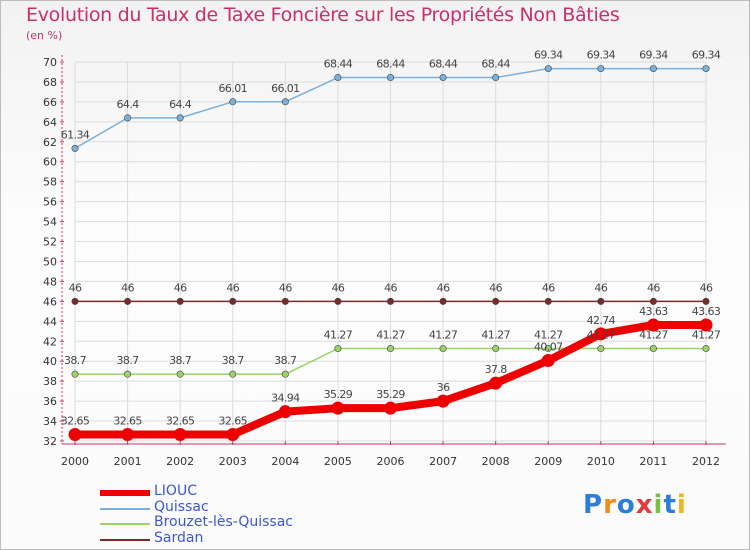 This screenshot has height=550, width=750. Describe the element at coordinates (75, 421) in the screenshot. I see `series-0-label-0: 32.65` at that location.